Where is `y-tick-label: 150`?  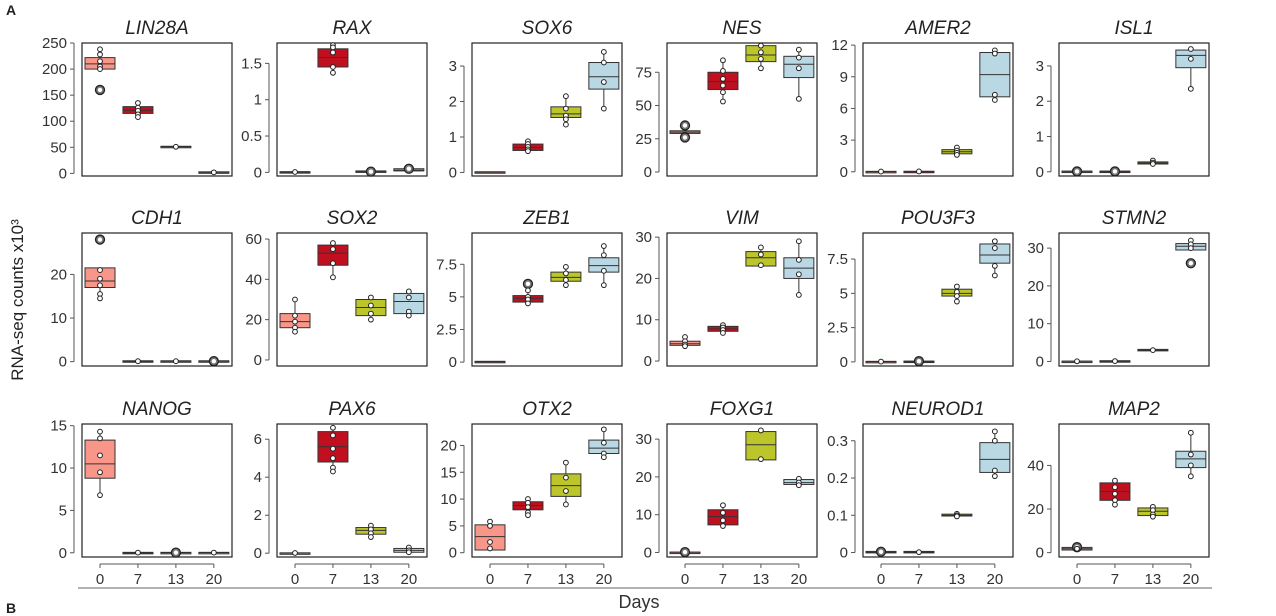 y-tick-label: 150 is located at coordinates (54, 95).